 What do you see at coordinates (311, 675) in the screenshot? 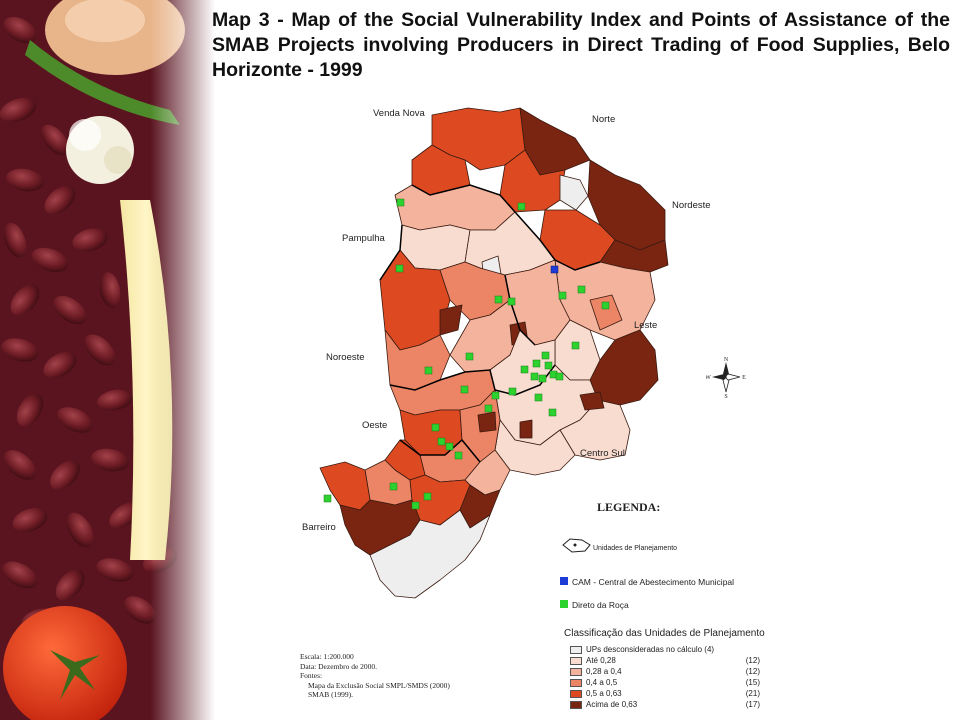
I see `sources-label: Fontes:` at bounding box center [311, 675].